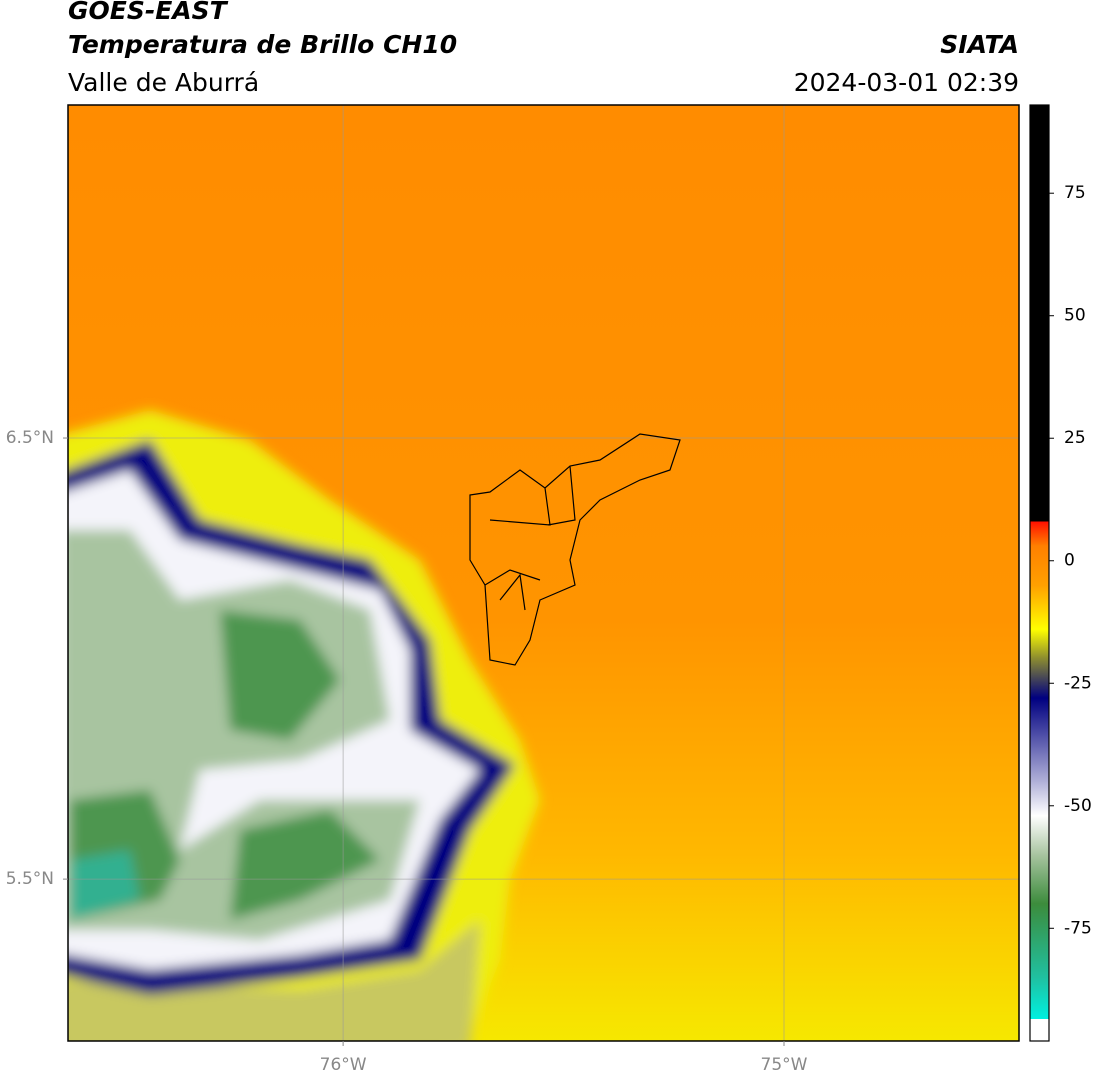 This screenshot has height=1082, width=1094. I want to click on x-tick-label: 76°W, so click(343, 1065).